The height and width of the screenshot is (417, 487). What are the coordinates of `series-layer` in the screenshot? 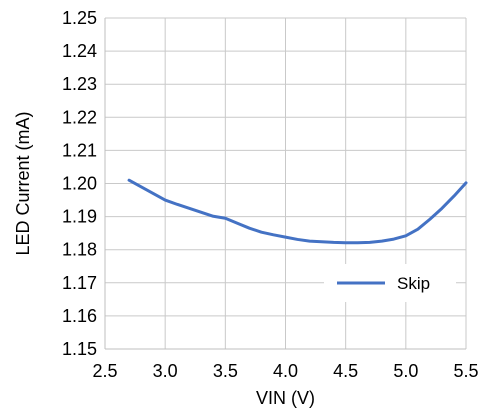 It's located at (297, 211).